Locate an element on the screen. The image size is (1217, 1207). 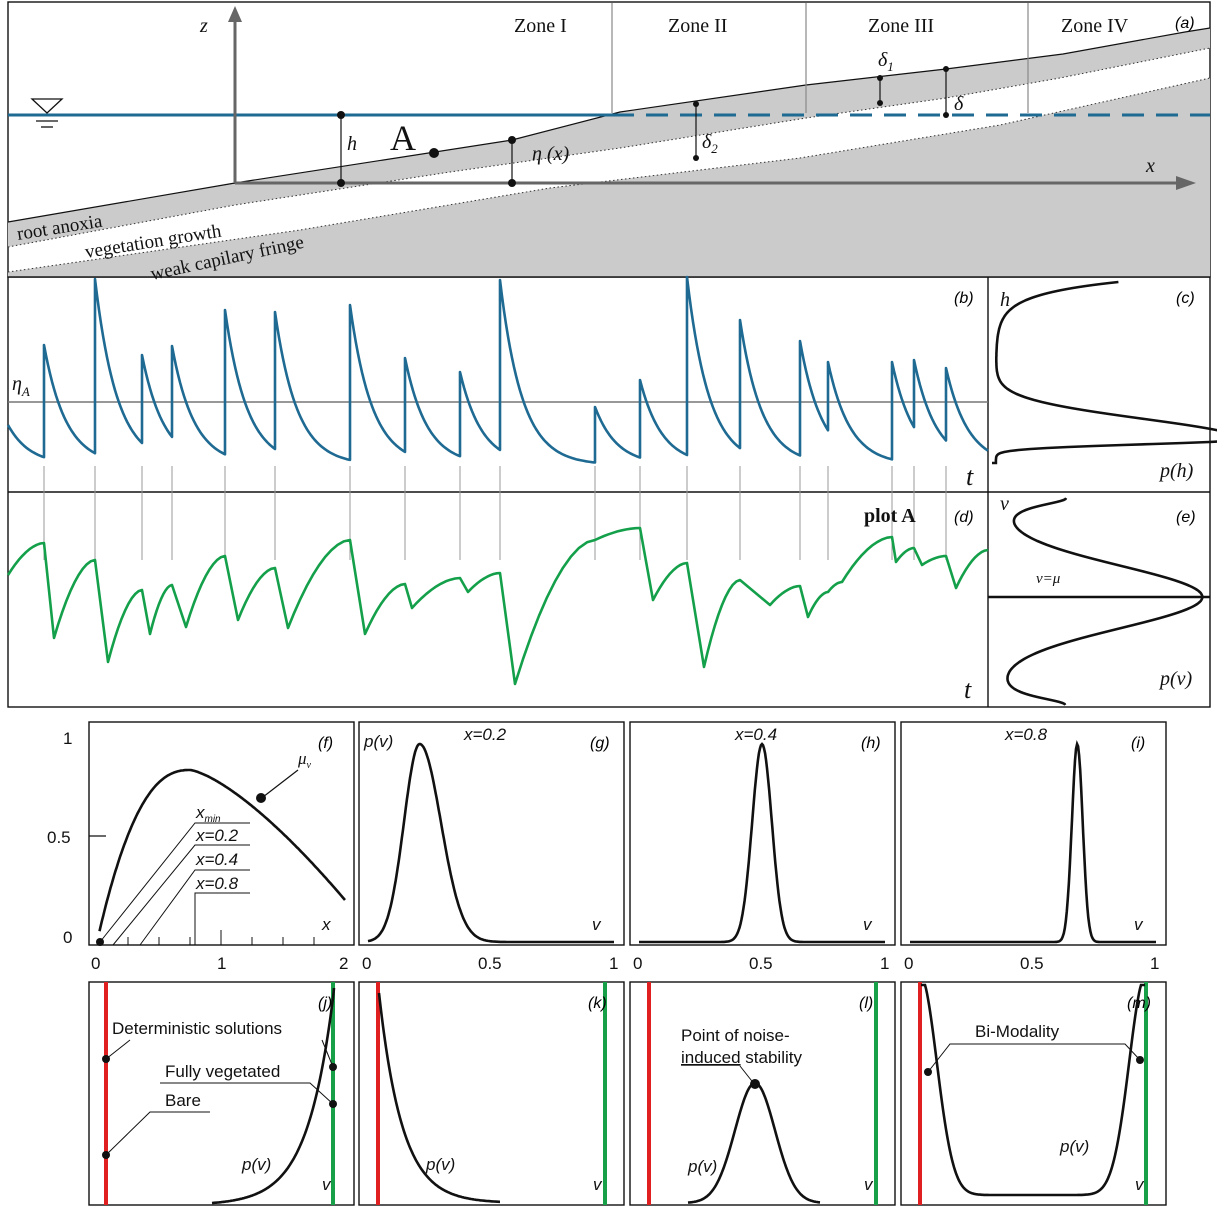
f-x-minor-ticks is located at coordinates (221, 937).